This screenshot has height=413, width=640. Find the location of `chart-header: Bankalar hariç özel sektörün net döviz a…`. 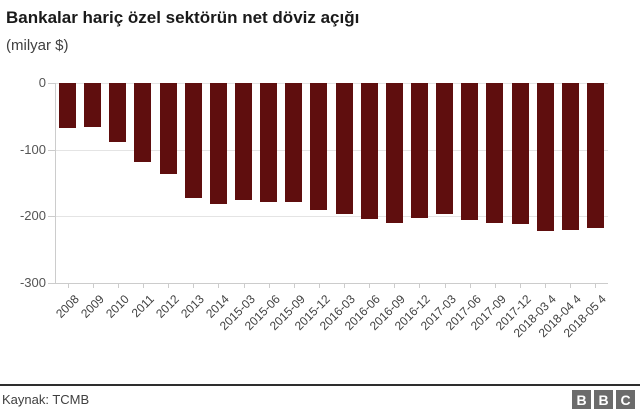

chart-header: Bankalar hariç özel sektörün net döviz a… is located at coordinates (320, 27).